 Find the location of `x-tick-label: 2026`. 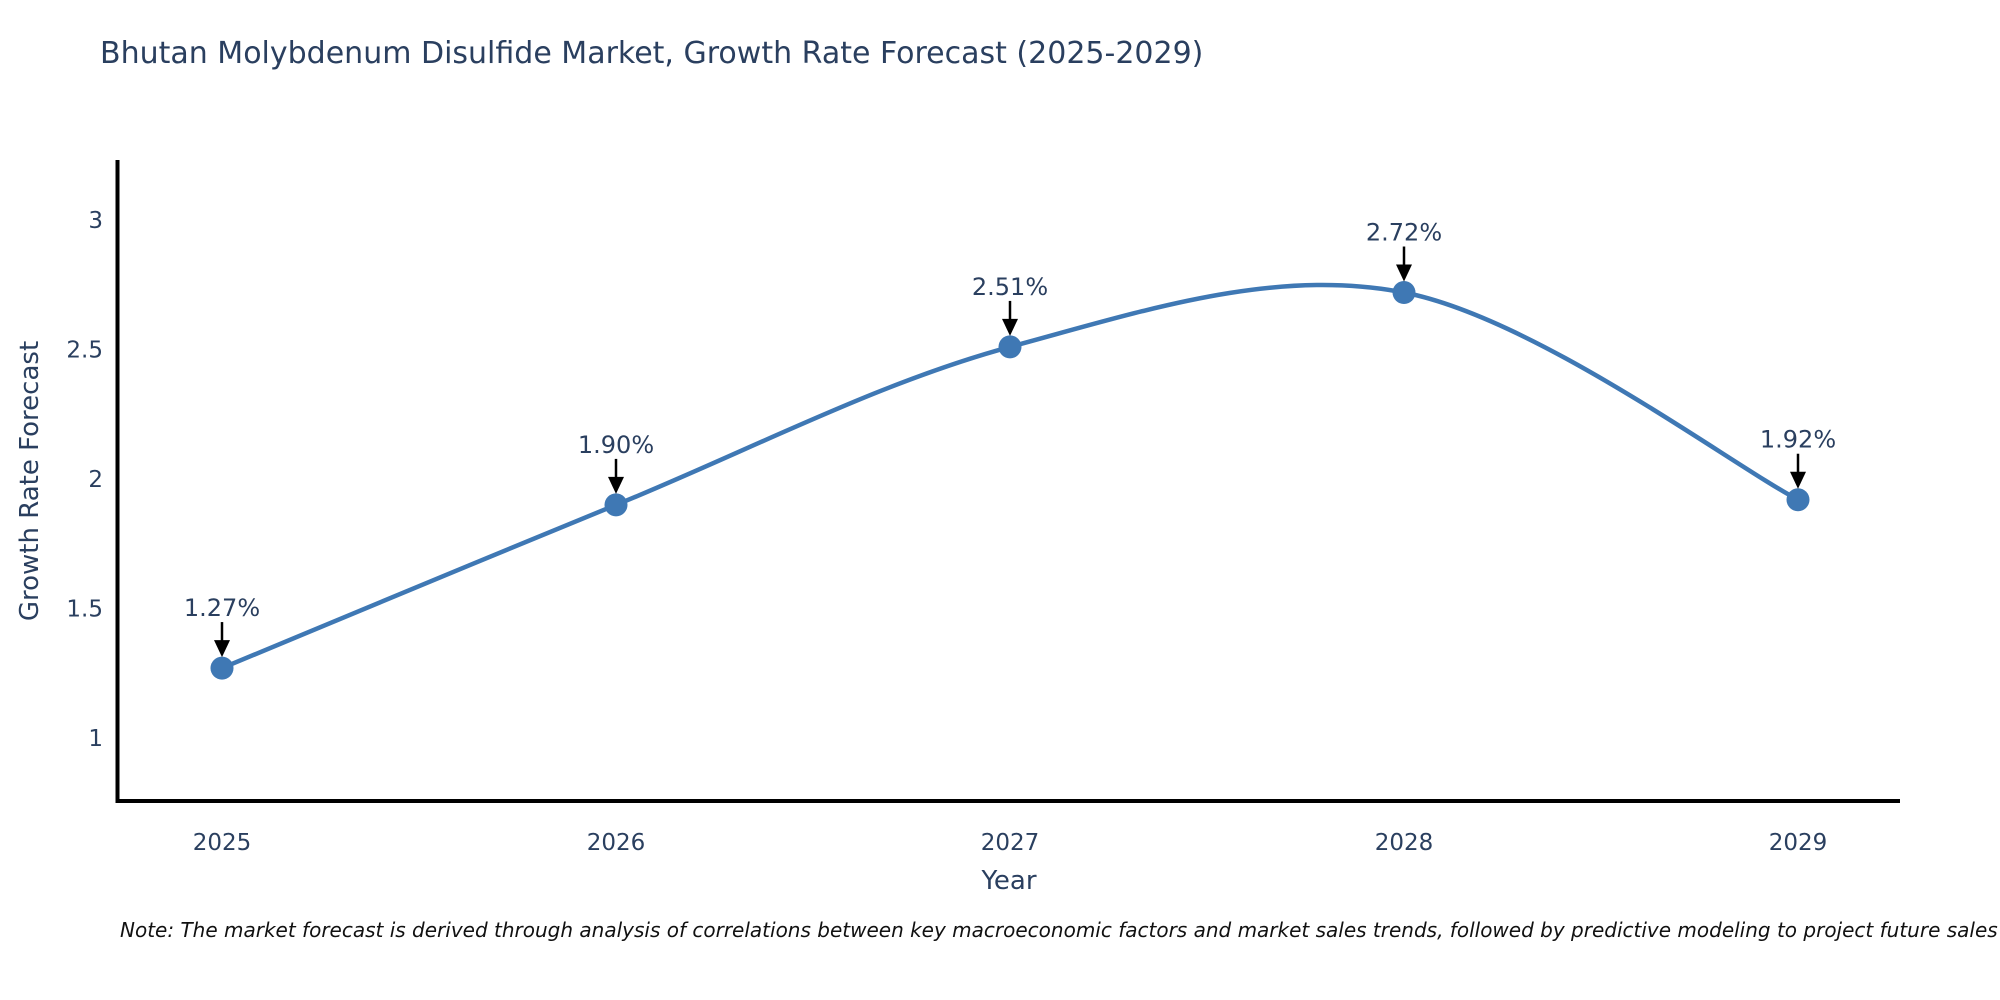

x-tick-label: 2026 is located at coordinates (616, 843).